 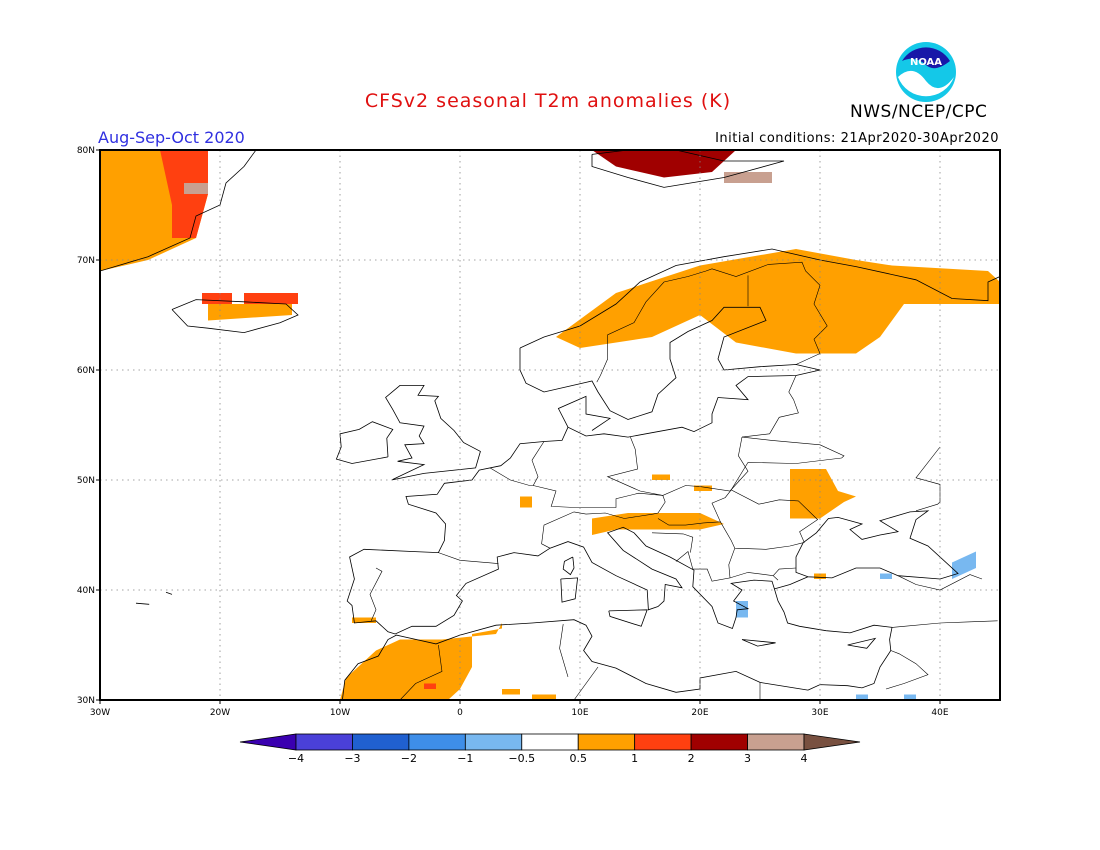 What do you see at coordinates (86, 701) in the screenshot?
I see `lat-tick-label: 30N` at bounding box center [86, 701].